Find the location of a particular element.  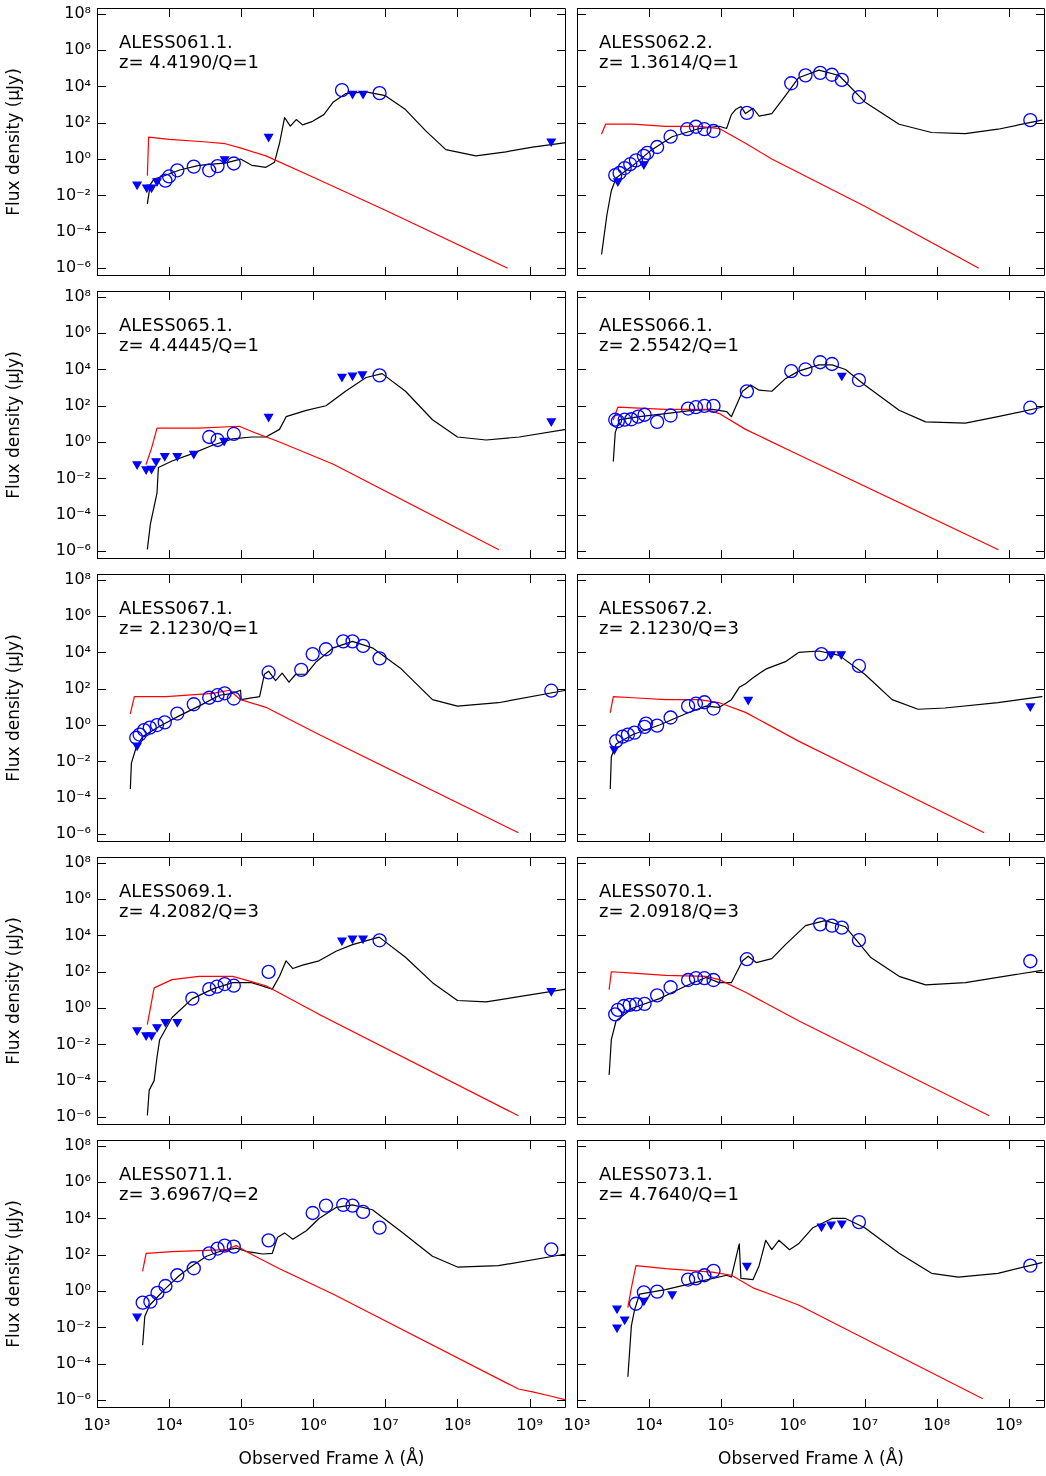

annotation: ALESS067.1. is located at coordinates (176, 607).